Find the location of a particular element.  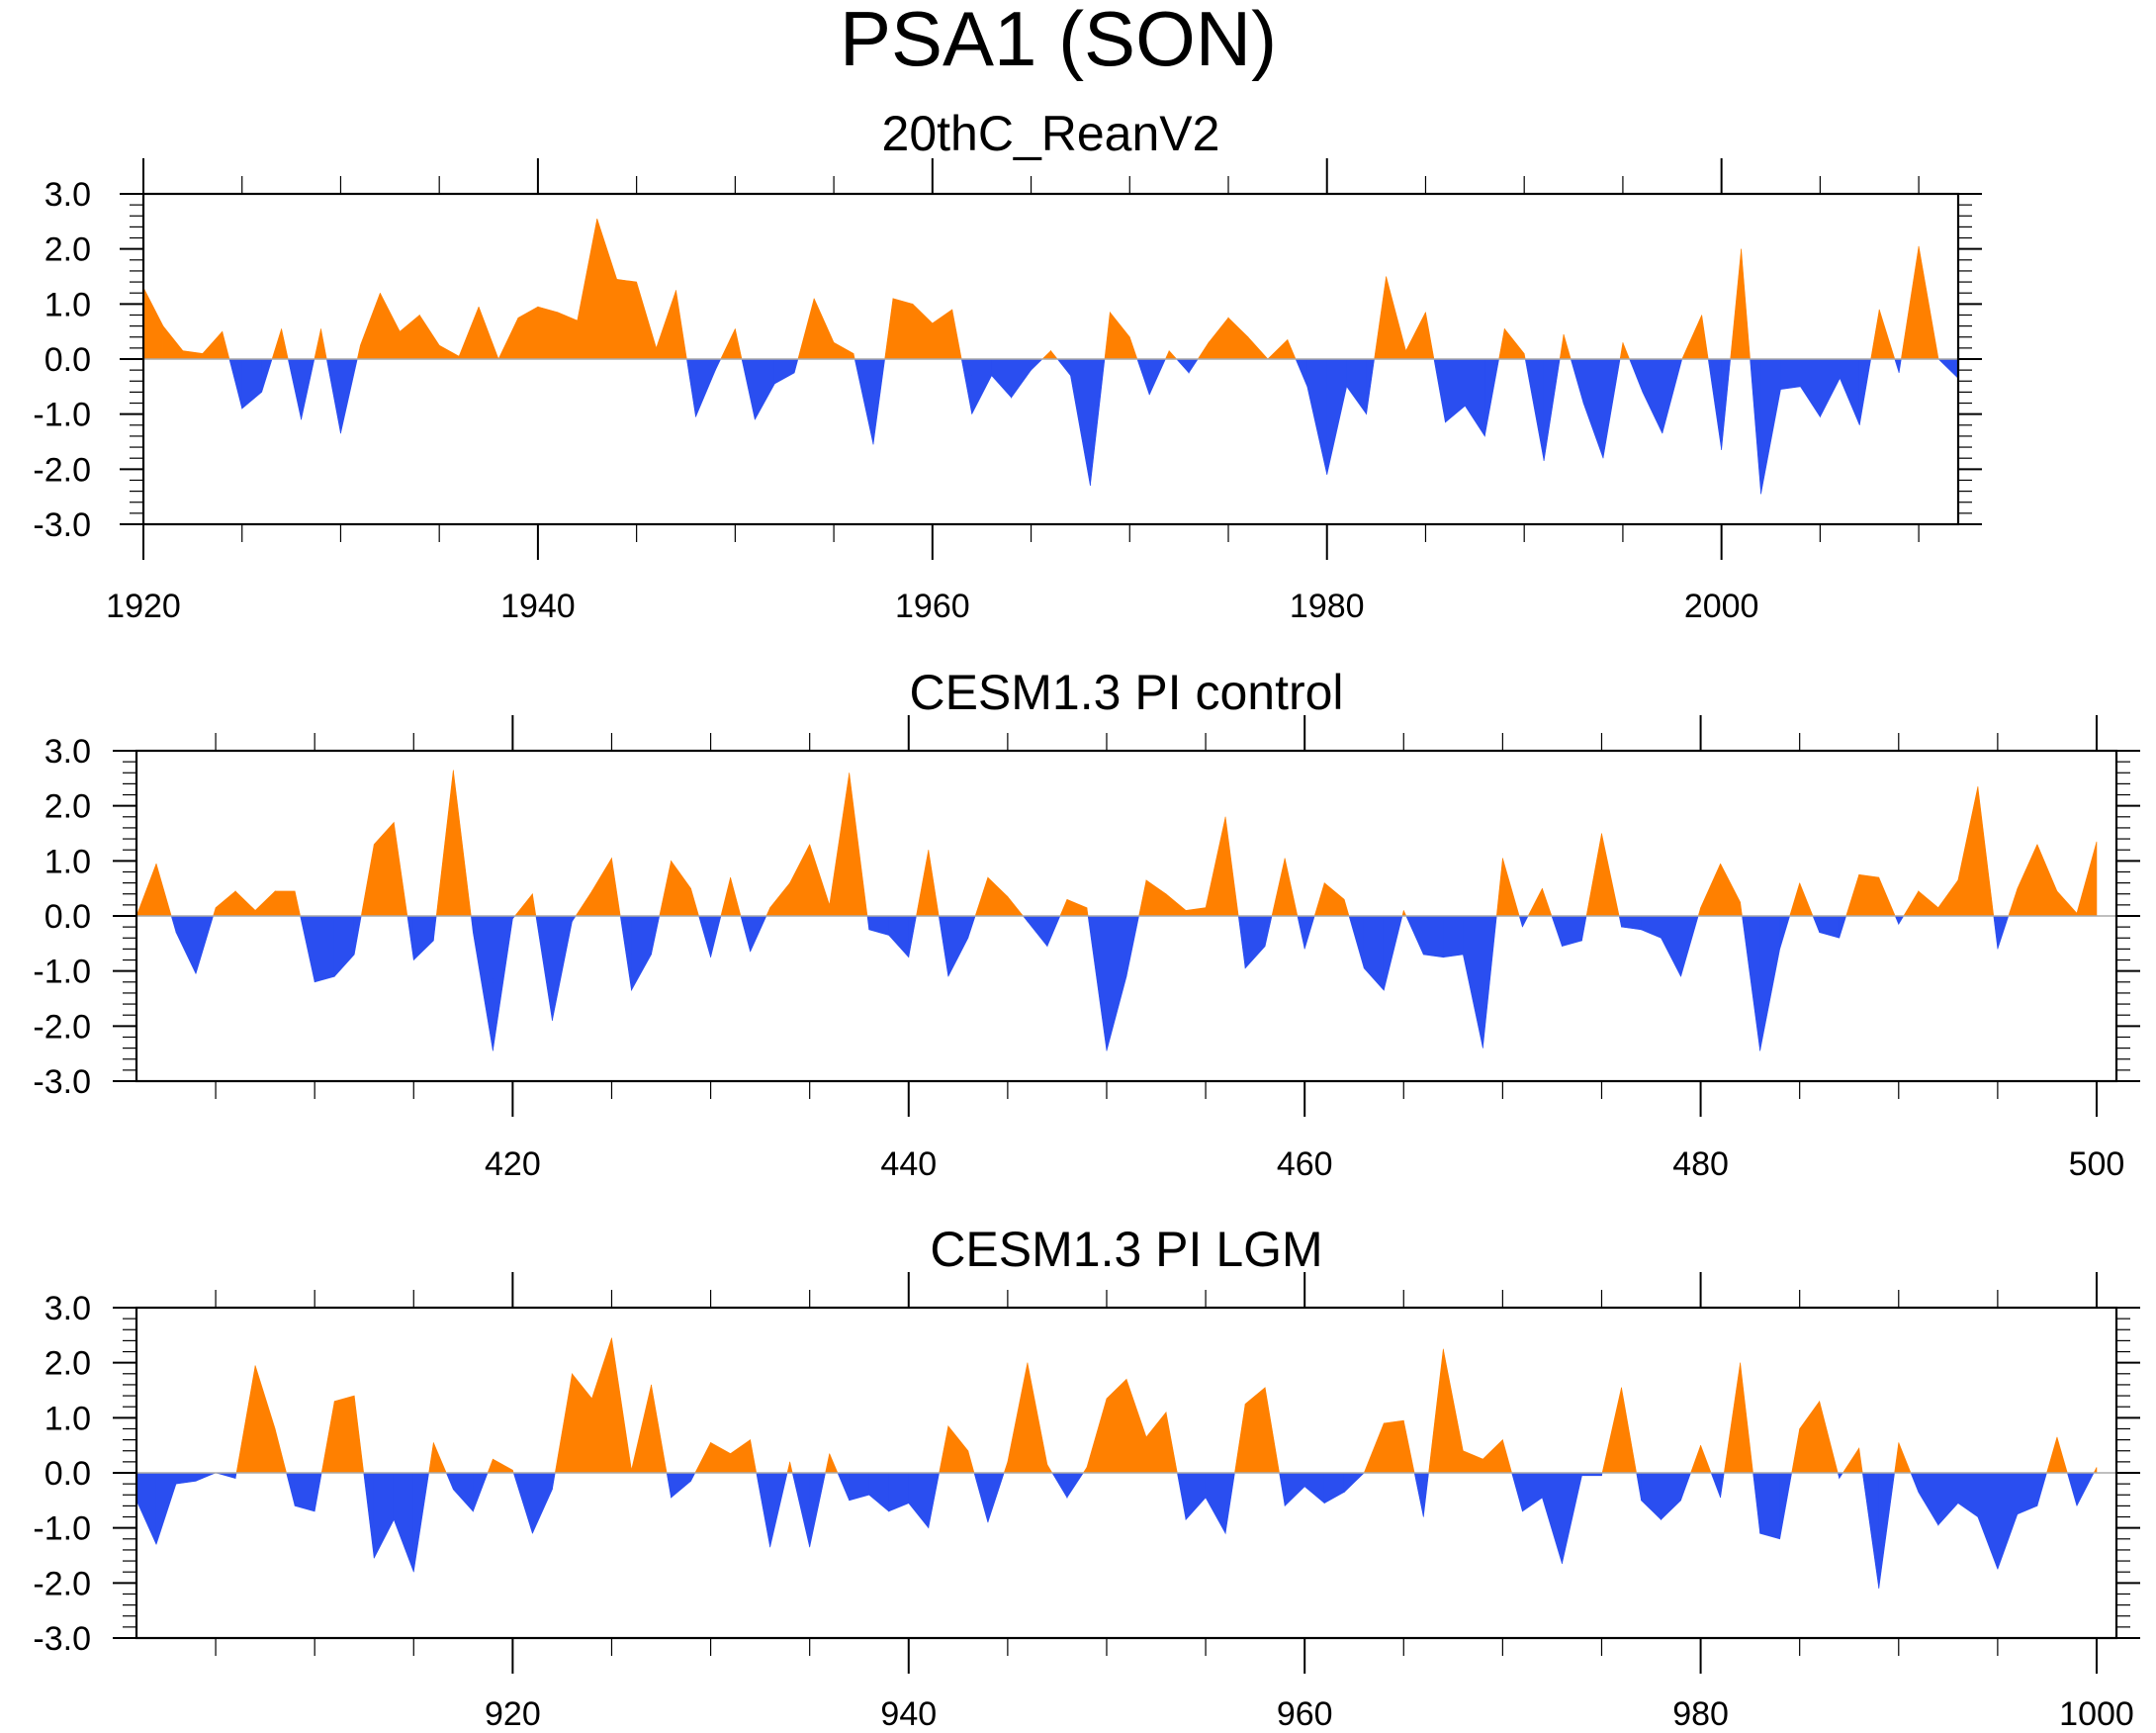

x-tick-label: 2000 is located at coordinates (1721, 606).